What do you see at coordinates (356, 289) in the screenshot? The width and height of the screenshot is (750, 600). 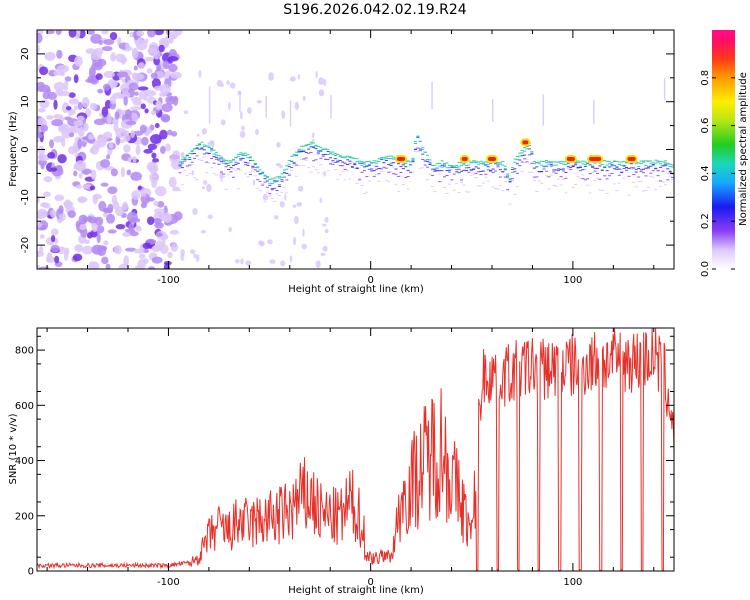 I see `spectrogram-x-label: Height of straight line (km)` at bounding box center [356, 289].